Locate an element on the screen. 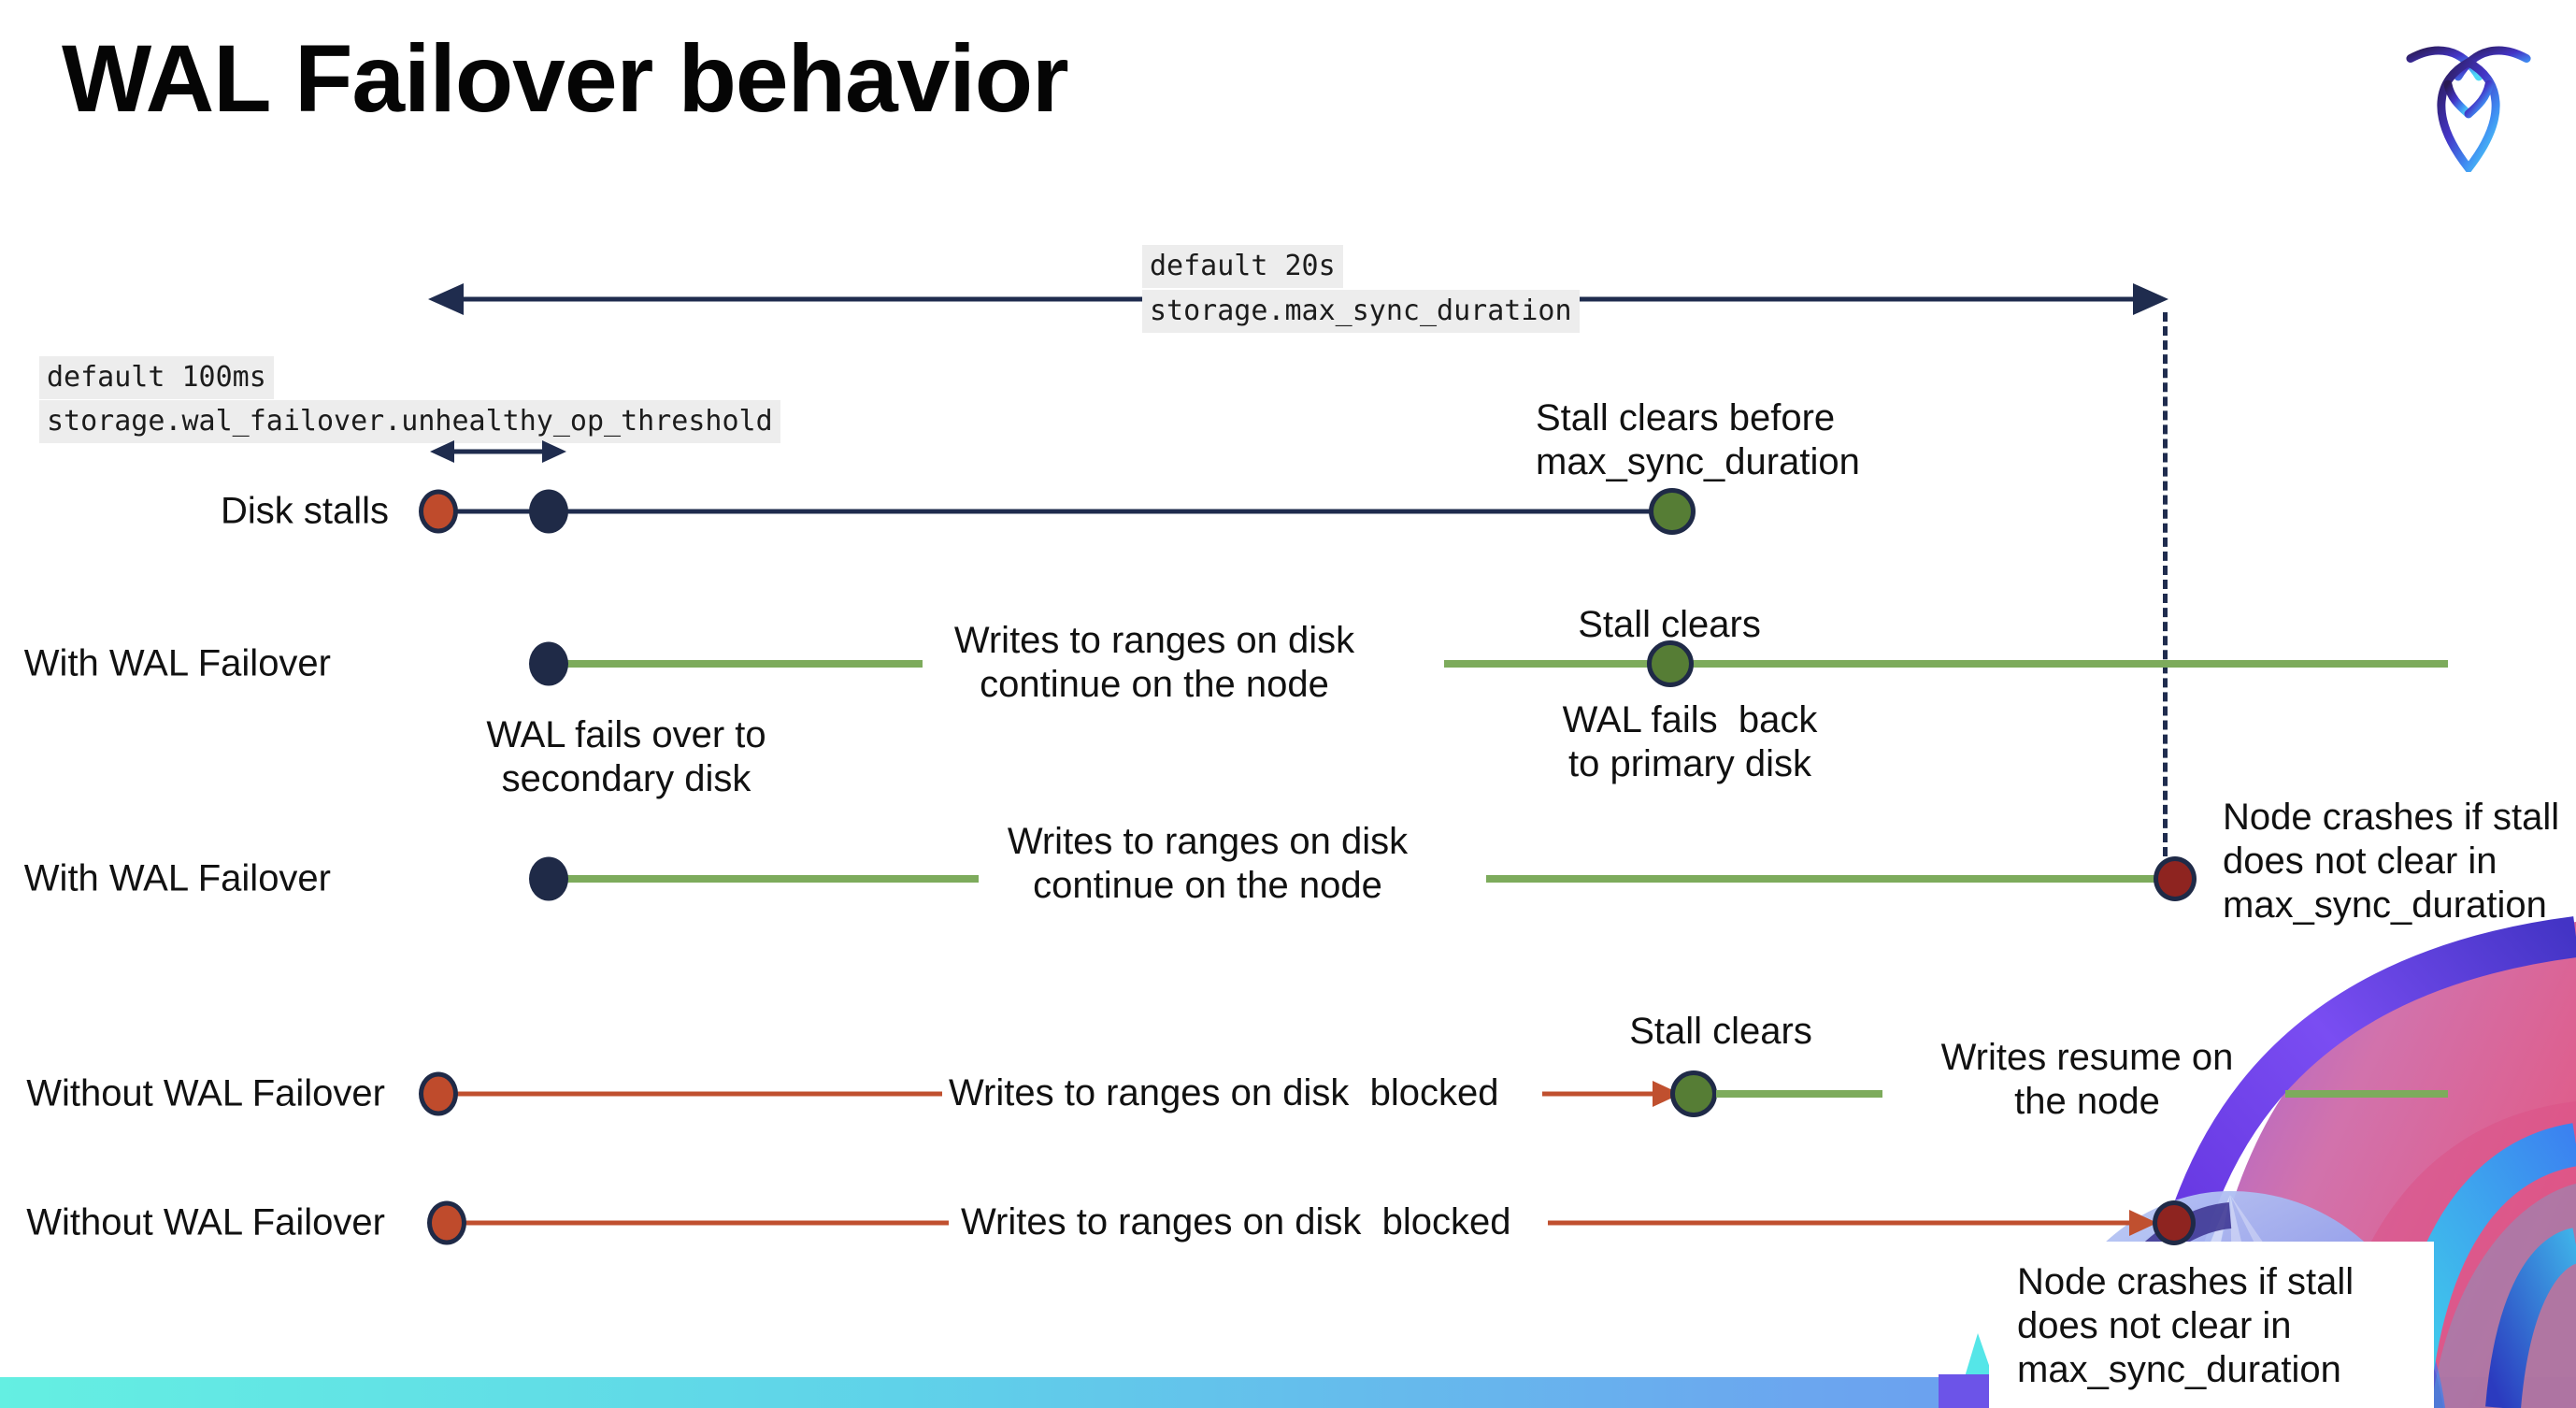 This screenshot has width=2576, height=1408. arrowhead-left-icon is located at coordinates (446, 299).